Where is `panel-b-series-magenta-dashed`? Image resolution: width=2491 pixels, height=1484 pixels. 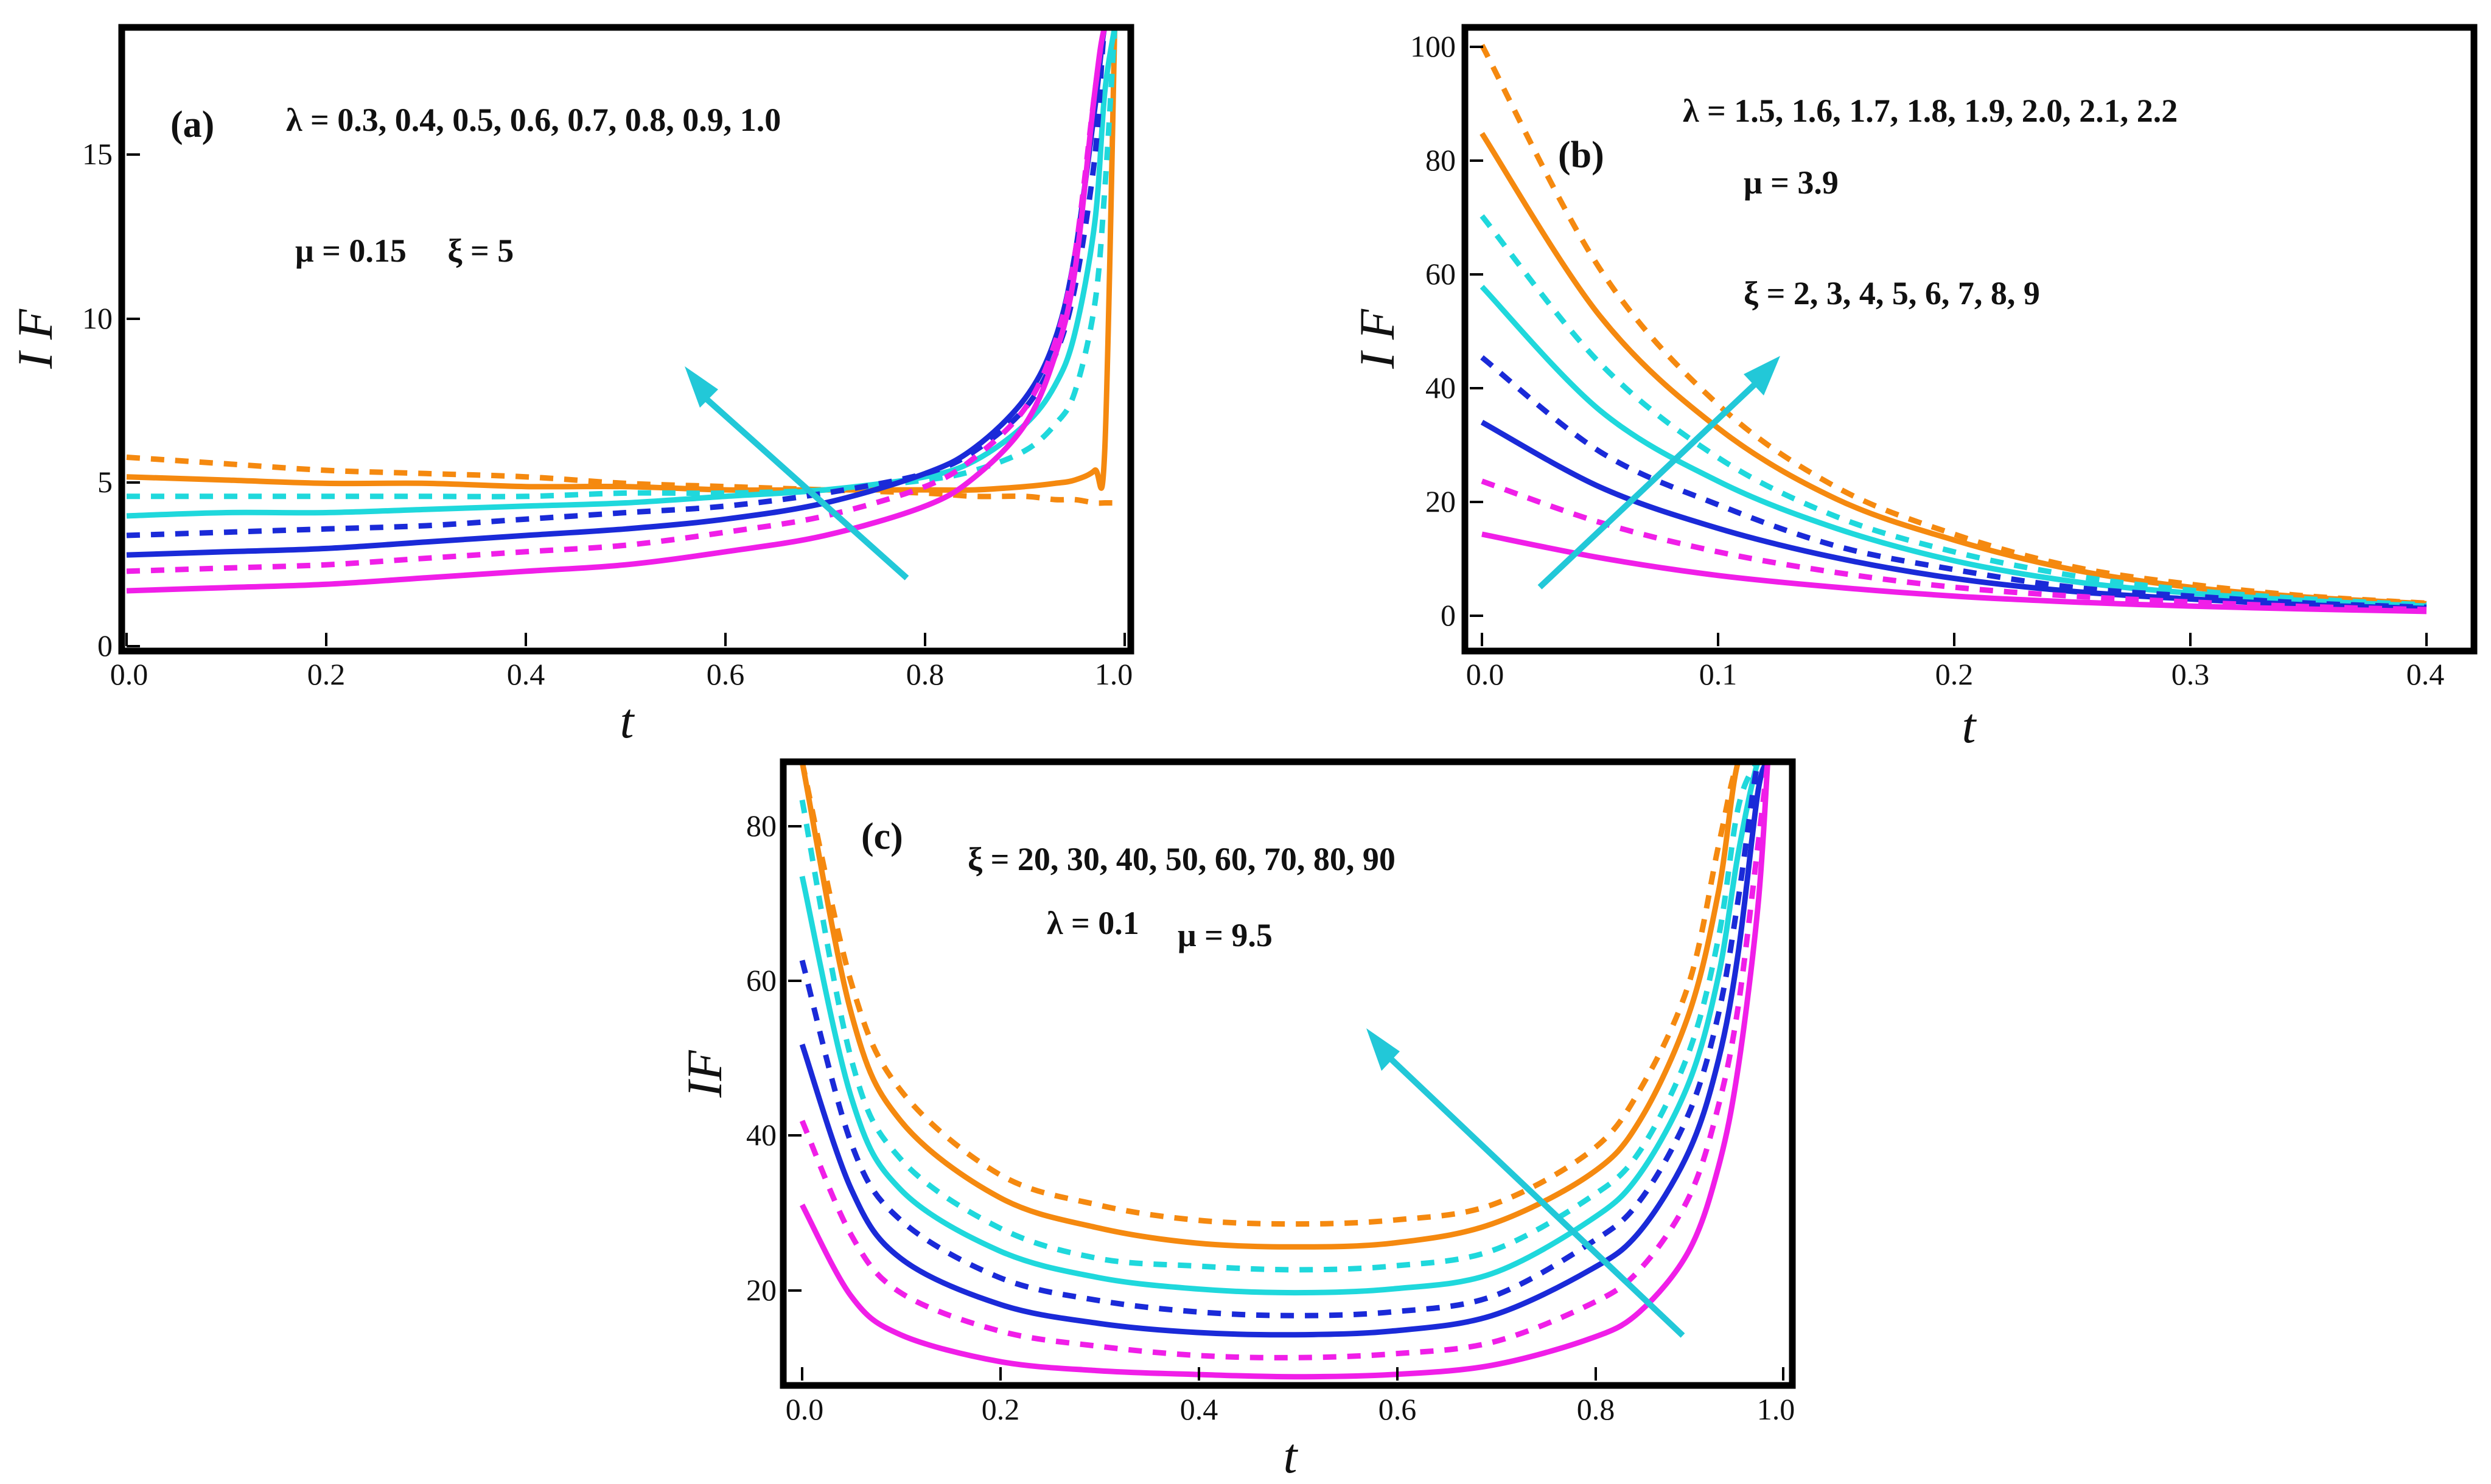 panel-b-series-magenta-dashed is located at coordinates (1954, 545).